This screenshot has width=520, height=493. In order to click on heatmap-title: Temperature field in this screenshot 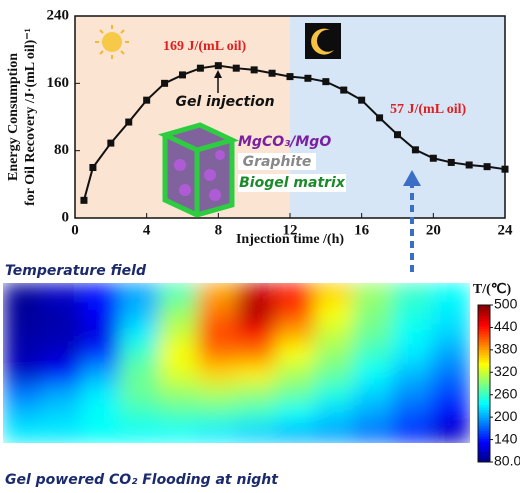, I will do `click(76, 271)`.